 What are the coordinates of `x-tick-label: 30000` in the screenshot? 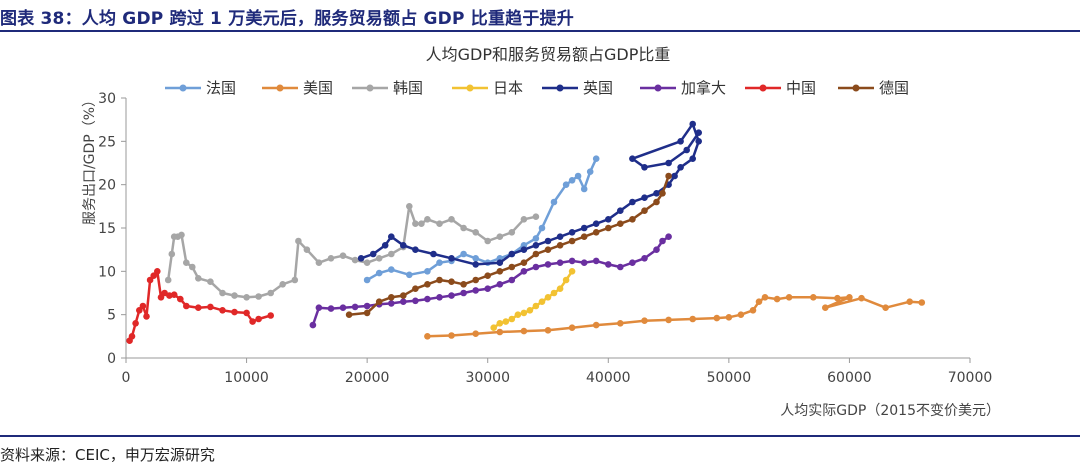 It's located at (487, 378).